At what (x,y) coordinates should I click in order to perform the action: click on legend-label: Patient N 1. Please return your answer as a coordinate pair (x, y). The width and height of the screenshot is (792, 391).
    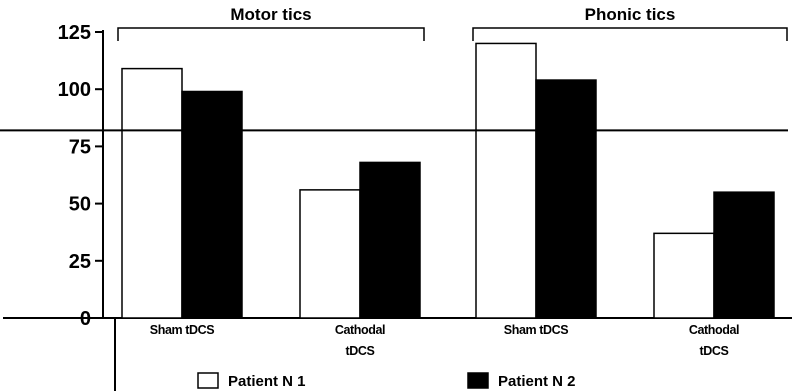
    Looking at the image, I should click on (267, 381).